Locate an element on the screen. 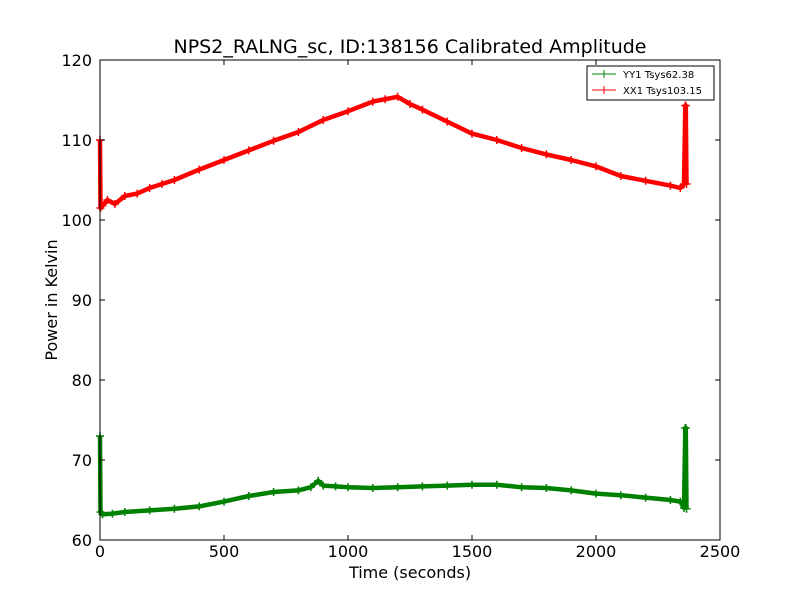 This screenshot has height=600, width=800. y-tick-label: 100 is located at coordinates (76, 220).